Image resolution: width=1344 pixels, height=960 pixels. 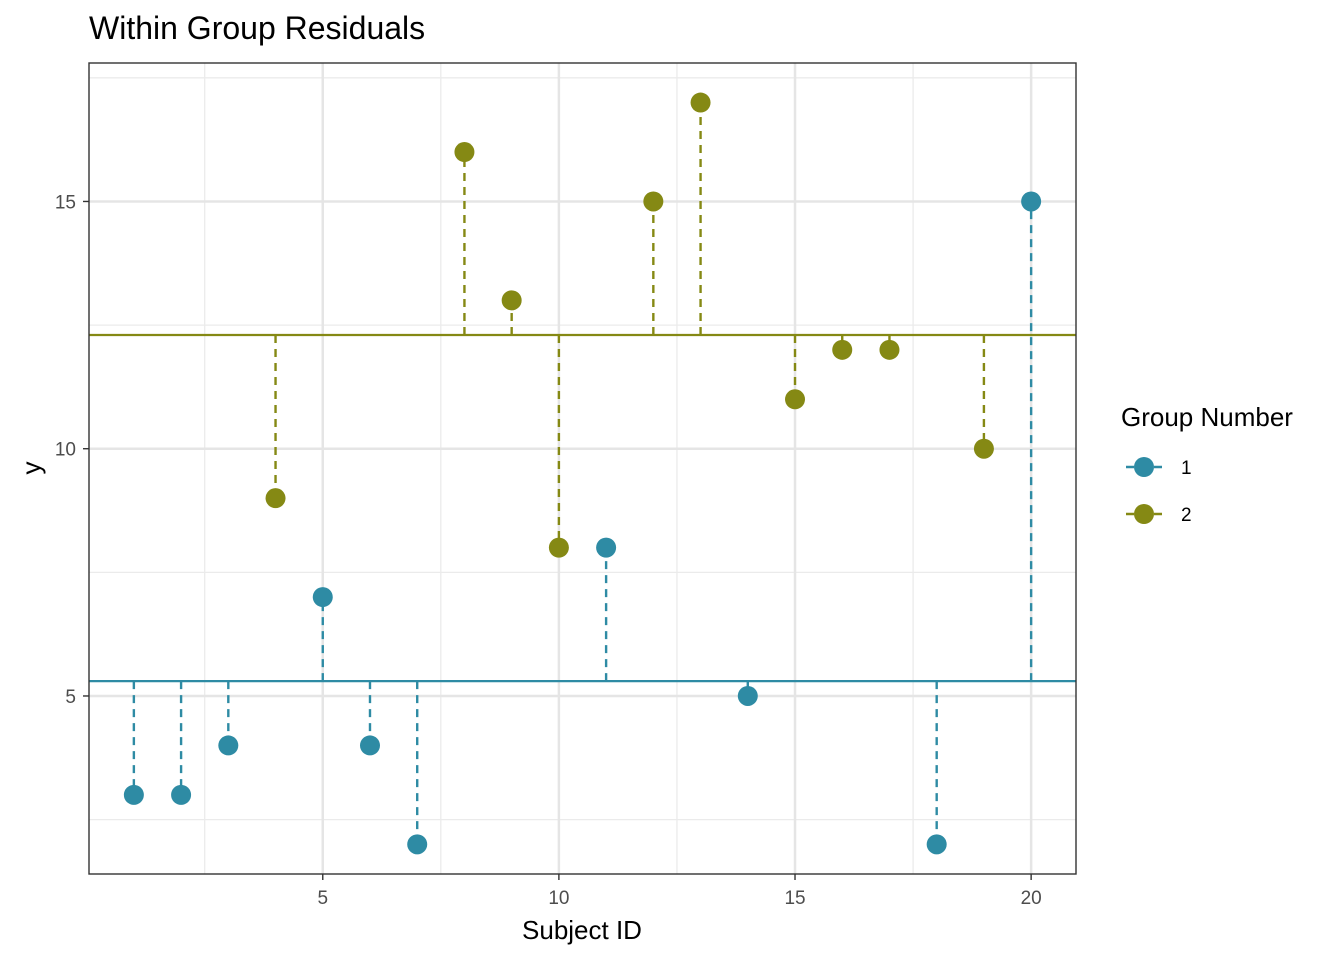 I want to click on legend-item-2: 2, so click(x=1159, y=515).